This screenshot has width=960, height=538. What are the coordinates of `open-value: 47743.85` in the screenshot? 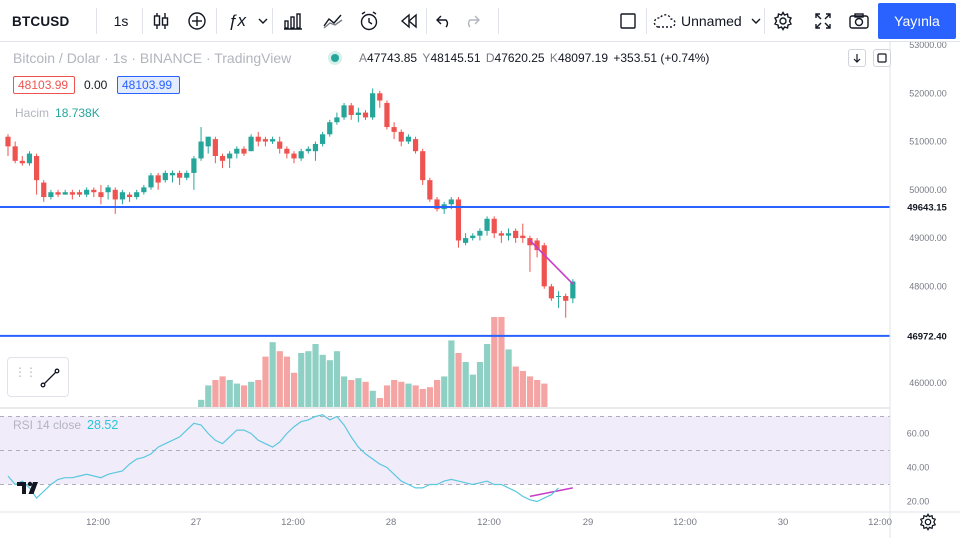 It's located at (392, 58).